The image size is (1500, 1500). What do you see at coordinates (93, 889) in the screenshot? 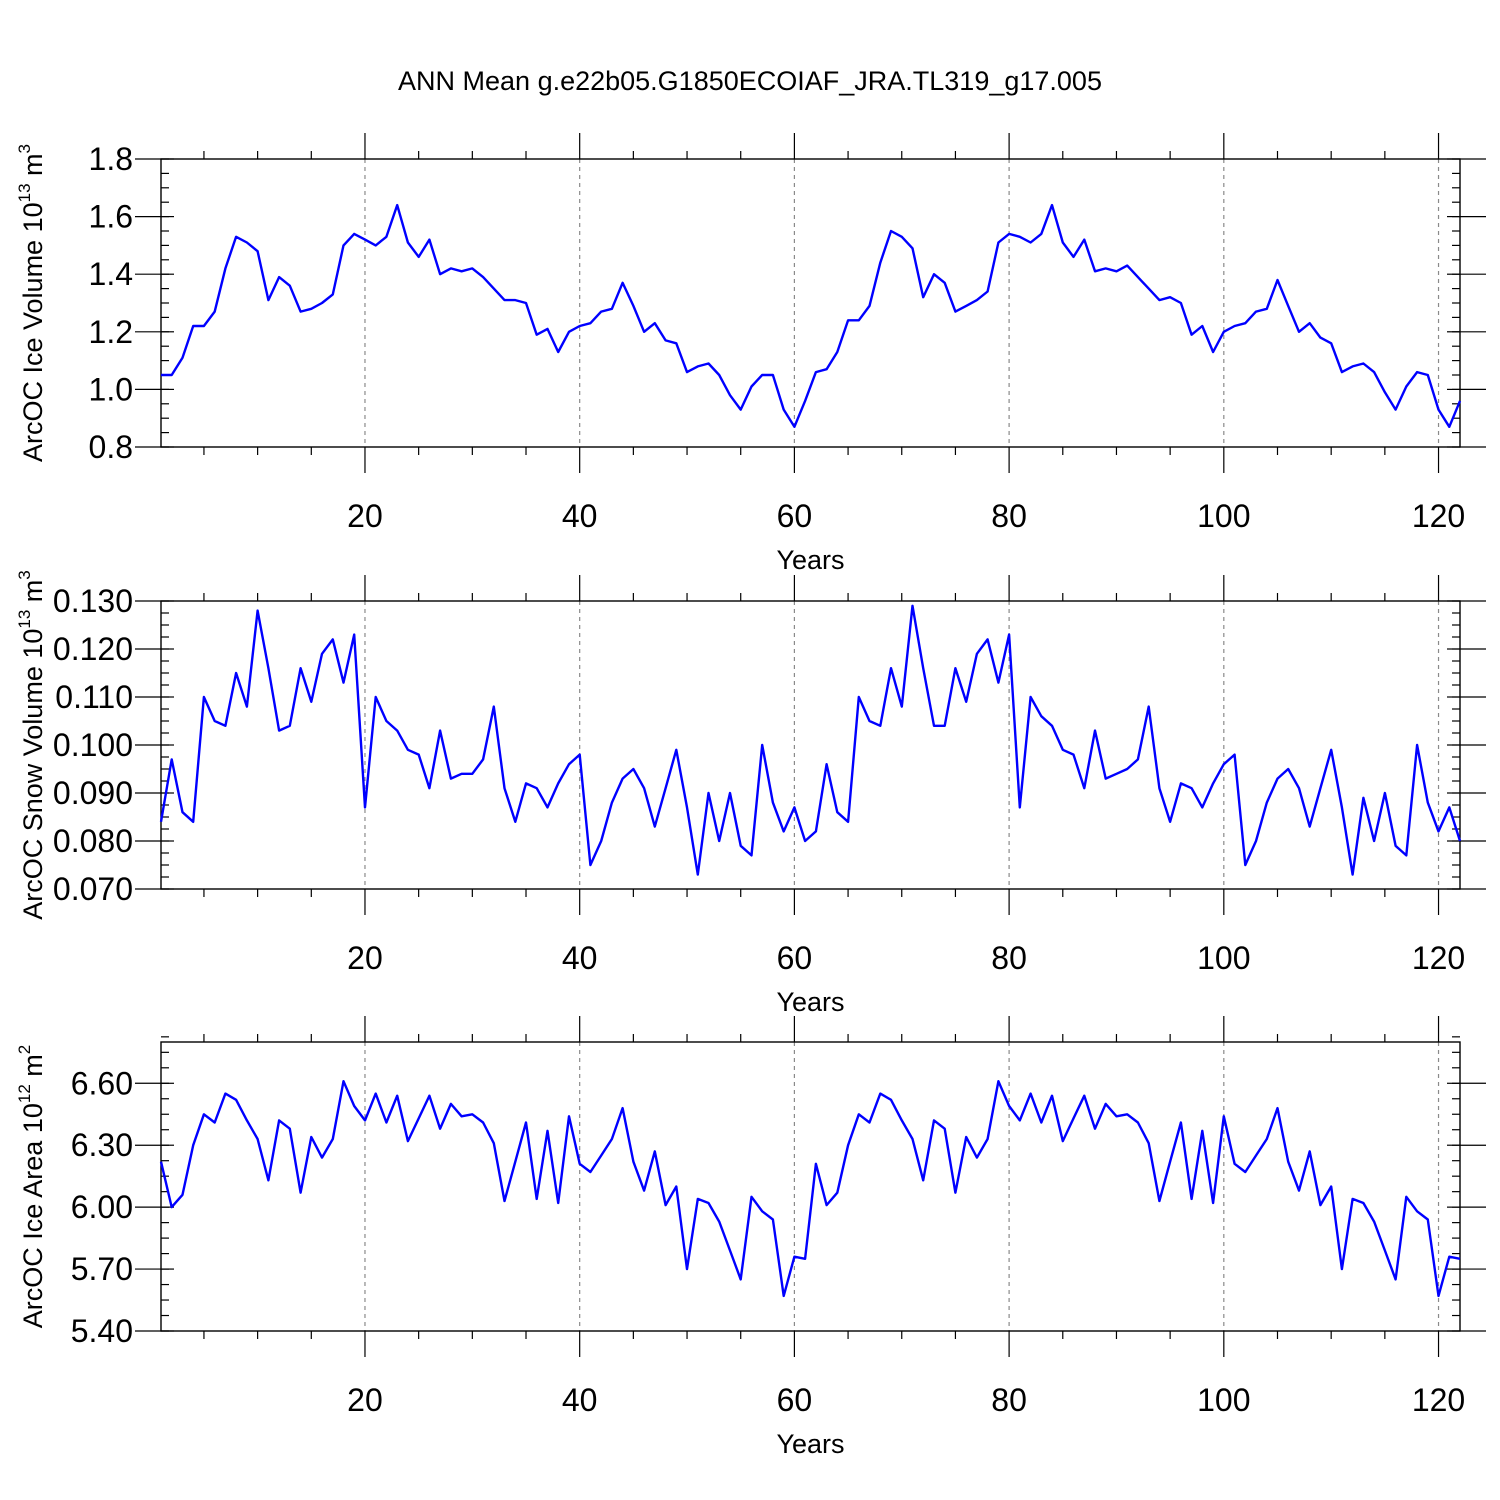
I see `y-tick-label: 0.070` at bounding box center [93, 889].